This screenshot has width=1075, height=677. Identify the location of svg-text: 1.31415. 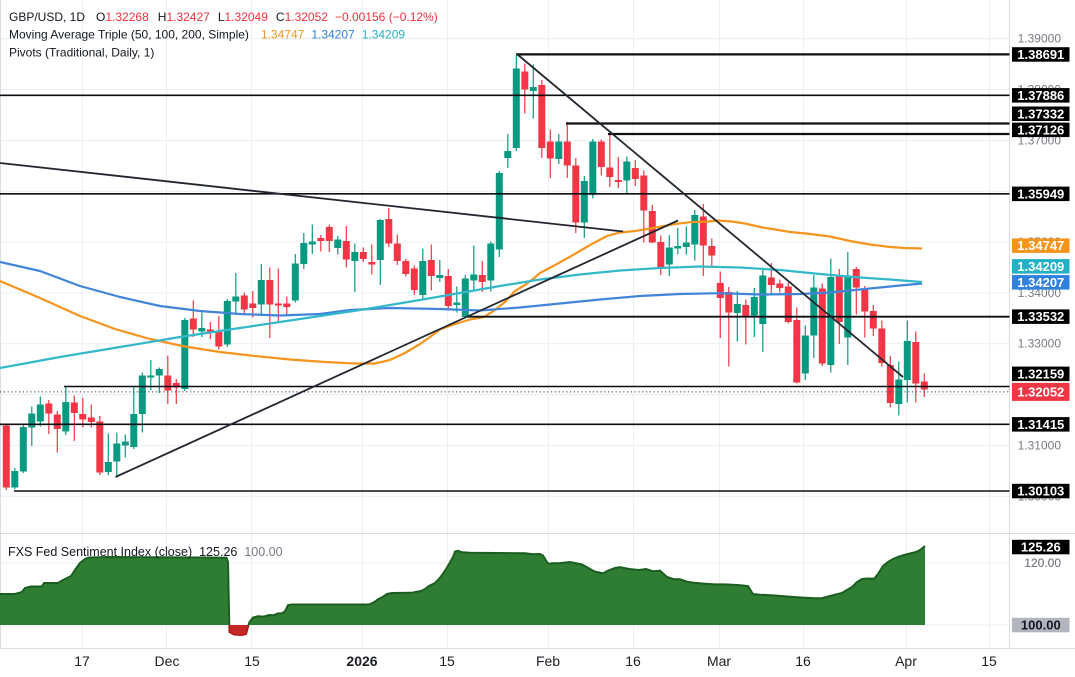
(1040, 424).